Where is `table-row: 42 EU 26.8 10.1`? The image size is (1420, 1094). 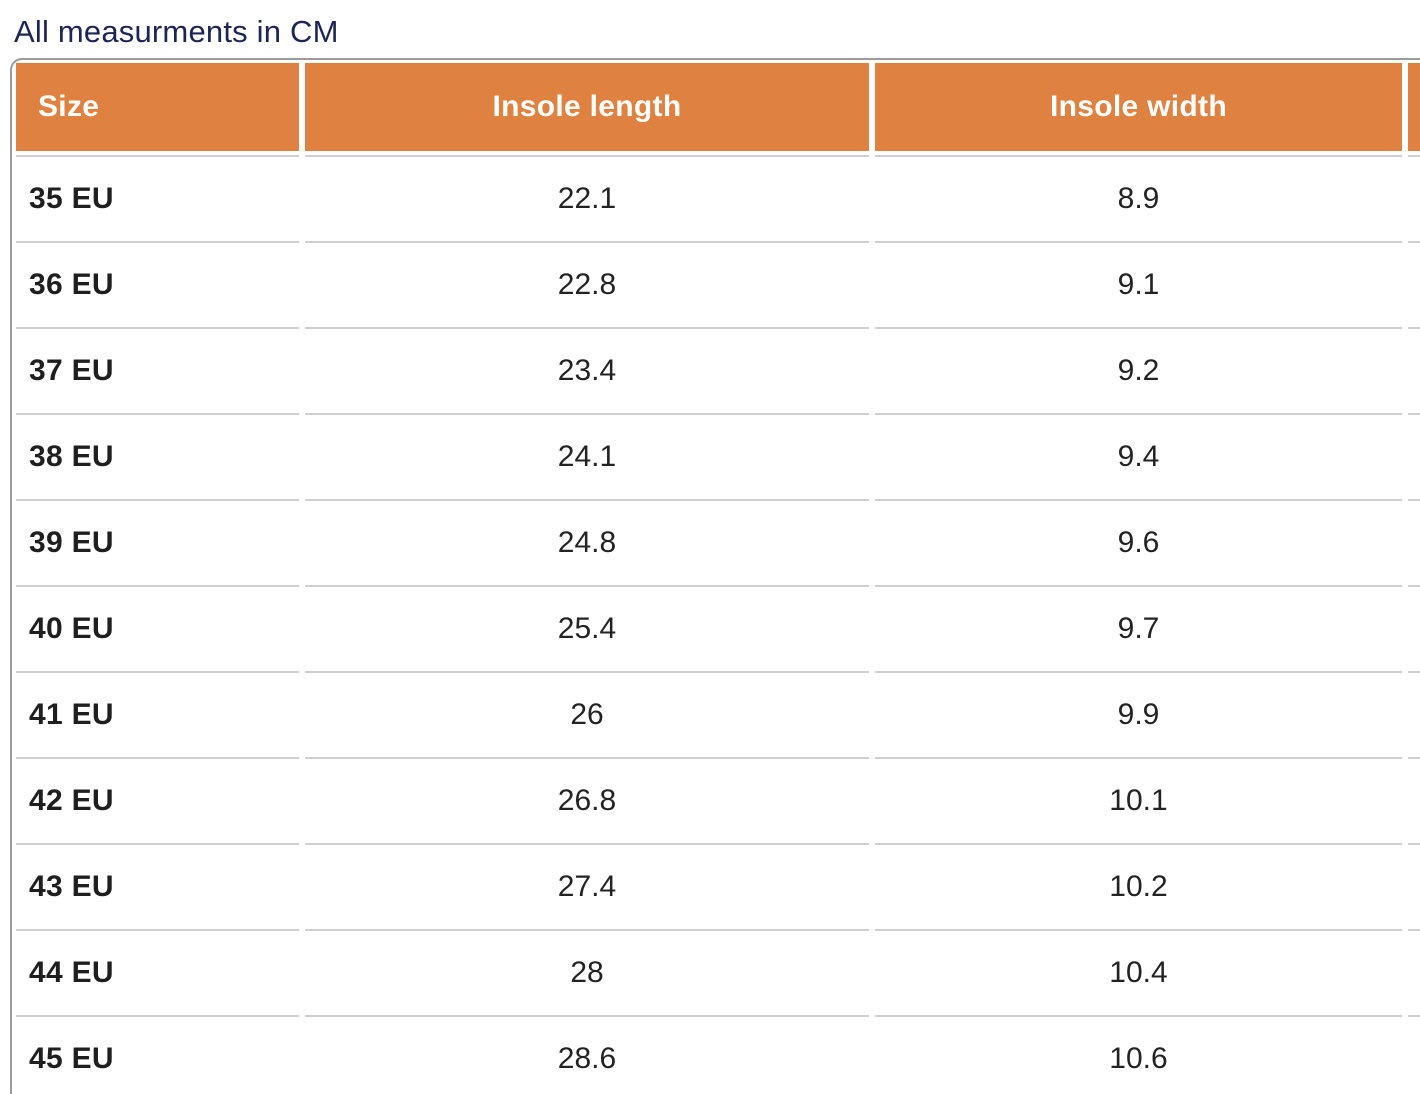 table-row: 42 EU 26.8 10.1 is located at coordinates (718, 800).